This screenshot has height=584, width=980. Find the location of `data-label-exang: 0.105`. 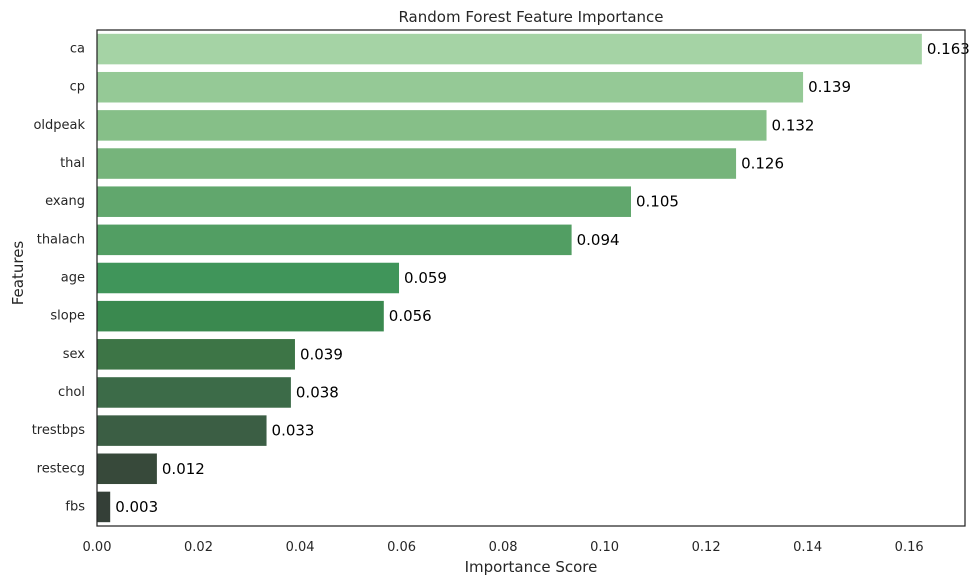

data-label-exang: 0.105 is located at coordinates (657, 202).